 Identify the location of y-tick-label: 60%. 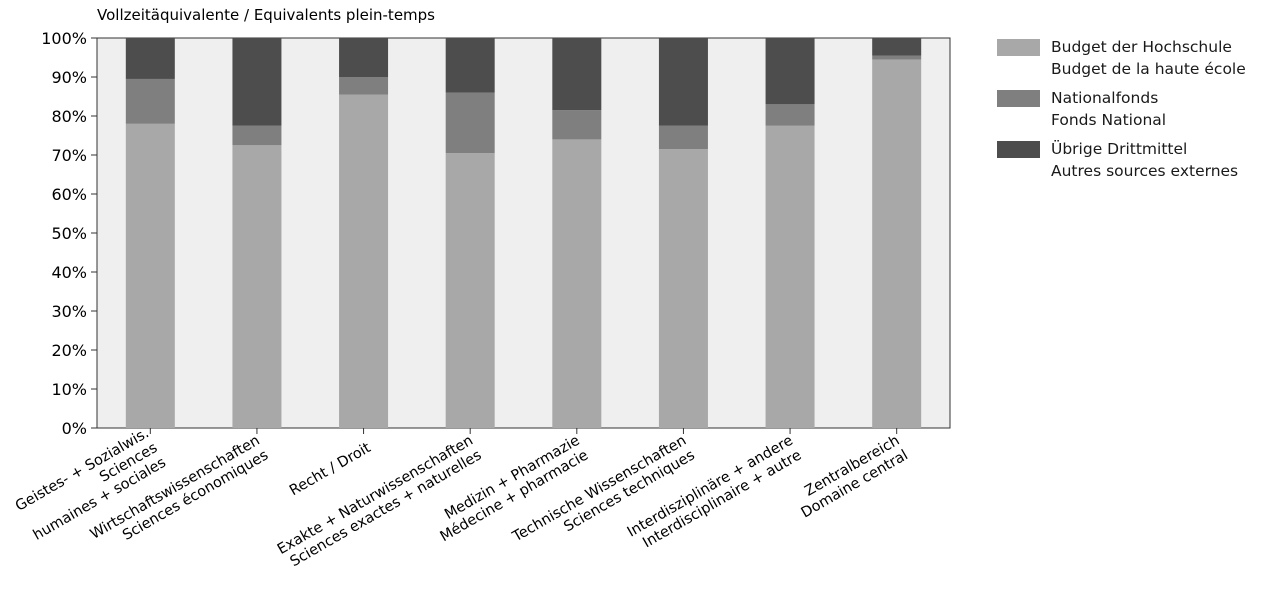
(69, 194).